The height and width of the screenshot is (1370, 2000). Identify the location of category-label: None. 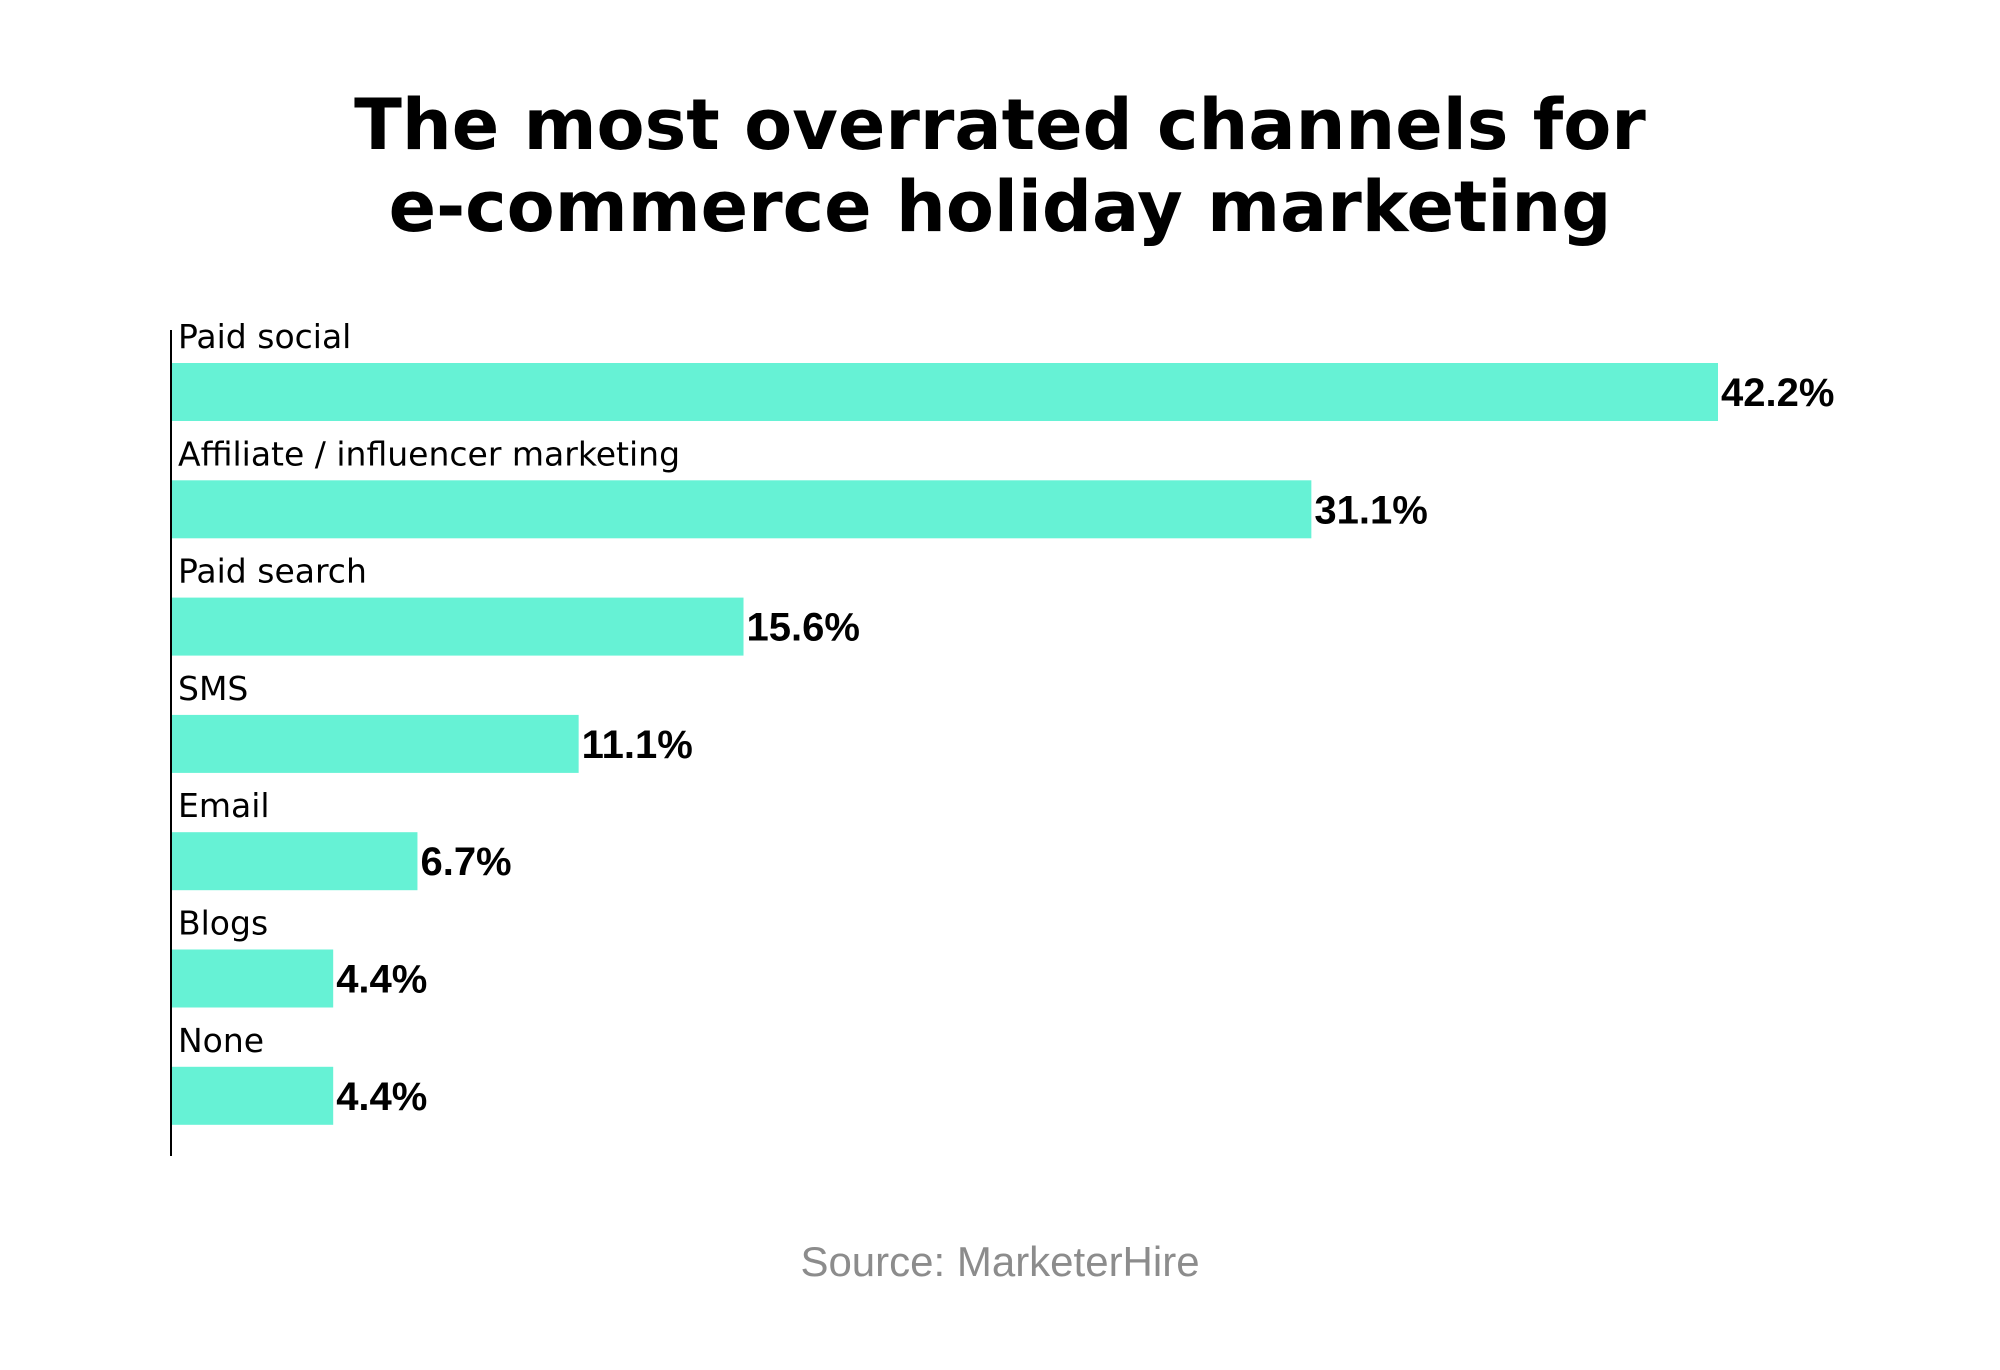
(221, 1040).